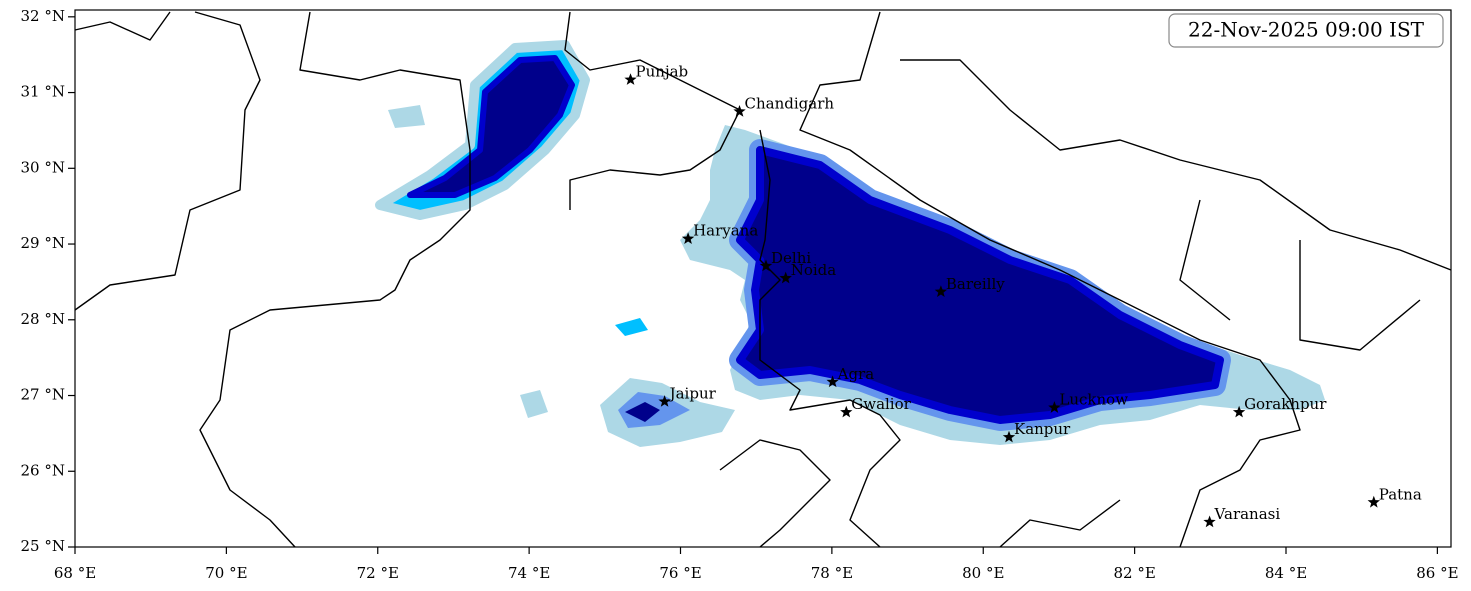 The image size is (1471, 591). I want to click on x-tick-label: 82 °E, so click(1134, 573).